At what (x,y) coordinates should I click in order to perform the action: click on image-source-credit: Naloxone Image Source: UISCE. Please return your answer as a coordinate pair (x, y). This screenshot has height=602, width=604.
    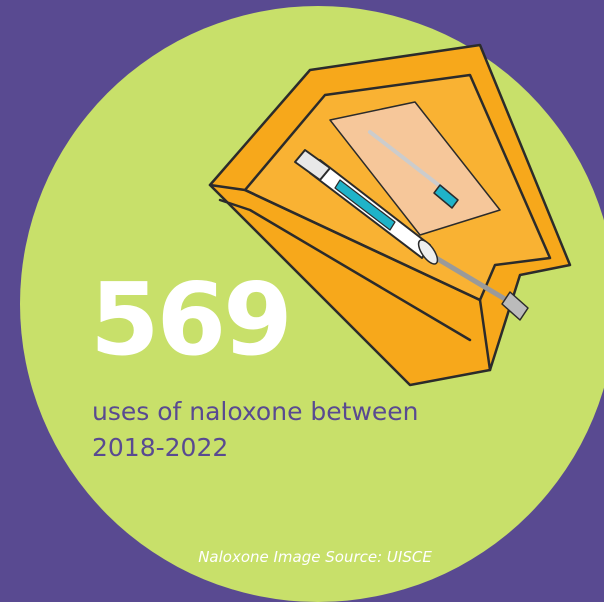
    Looking at the image, I should click on (315, 557).